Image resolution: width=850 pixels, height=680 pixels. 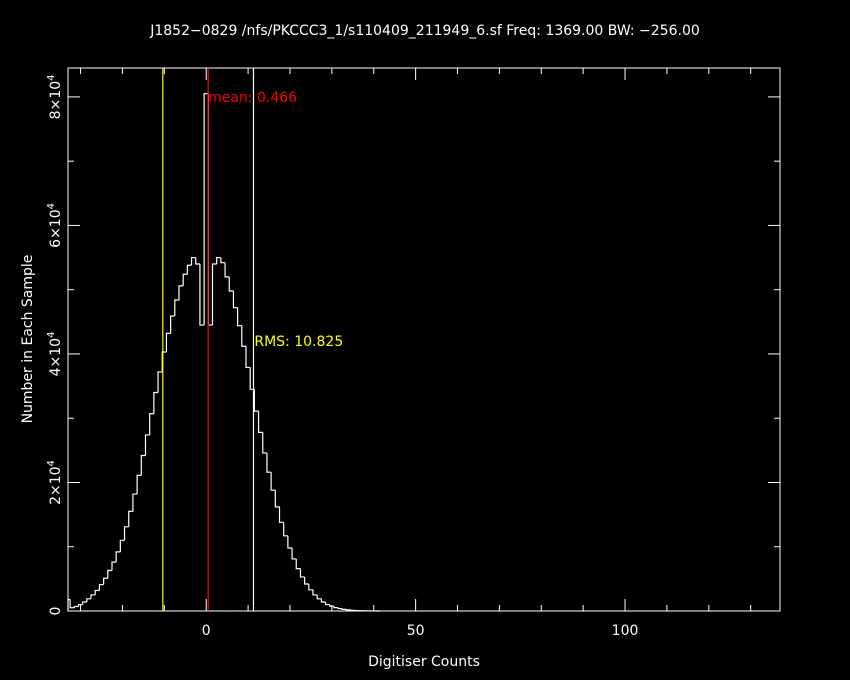 I want to click on annotation-label: mean: 0.466, so click(x=252, y=98).